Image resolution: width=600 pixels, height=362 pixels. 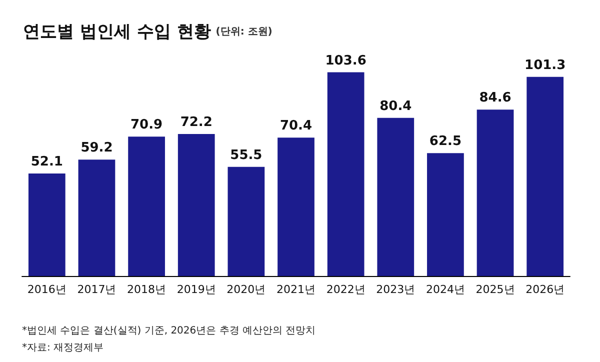 What do you see at coordinates (545, 289) in the screenshot?
I see `x-tick-label: 2026년` at bounding box center [545, 289].